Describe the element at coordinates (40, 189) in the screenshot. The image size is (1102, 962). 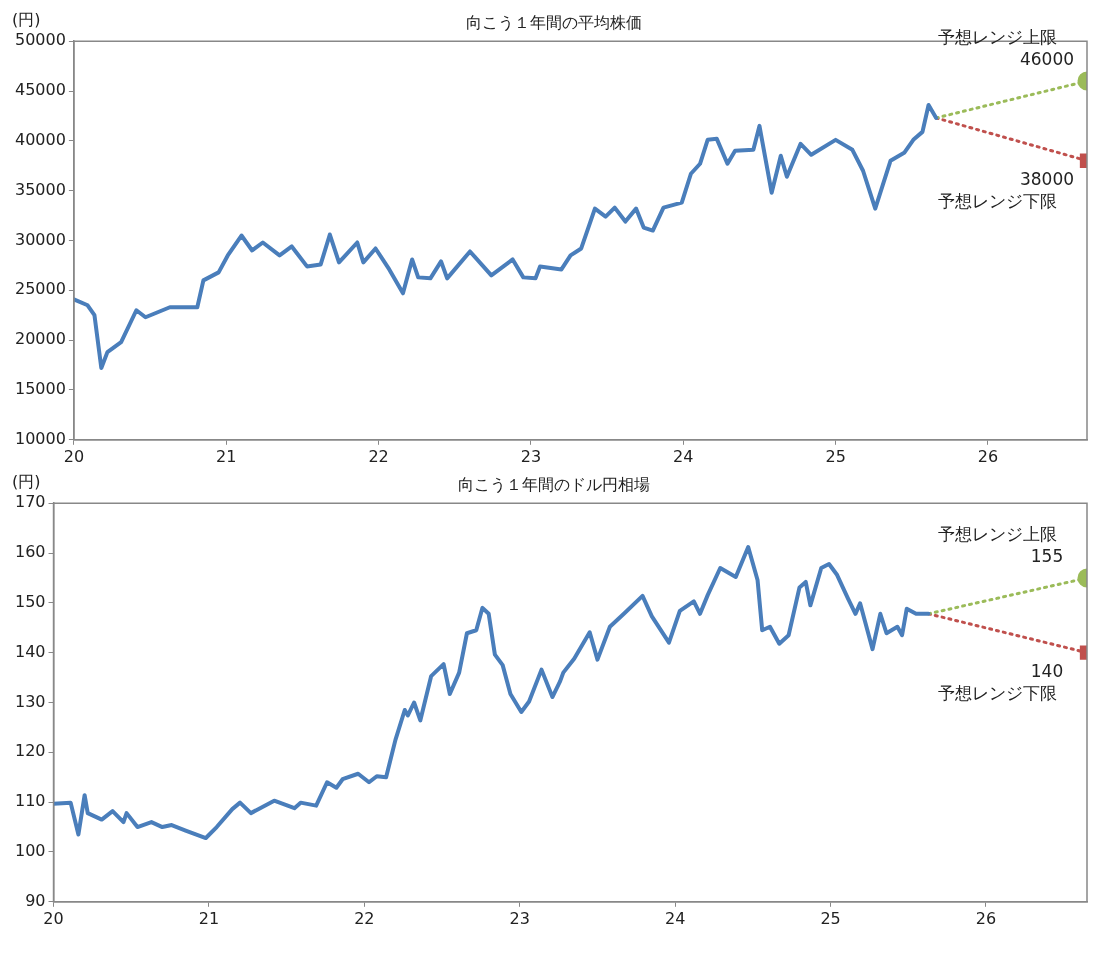
I see `y-tick-label: 35000` at that location.